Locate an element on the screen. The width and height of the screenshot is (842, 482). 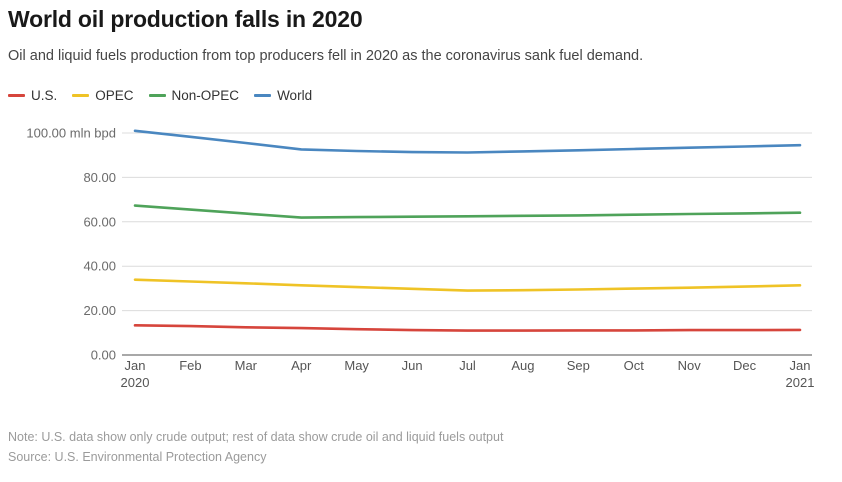
chart-legend: U.S. OPEC Non-OPEC World is located at coordinates (160, 95).